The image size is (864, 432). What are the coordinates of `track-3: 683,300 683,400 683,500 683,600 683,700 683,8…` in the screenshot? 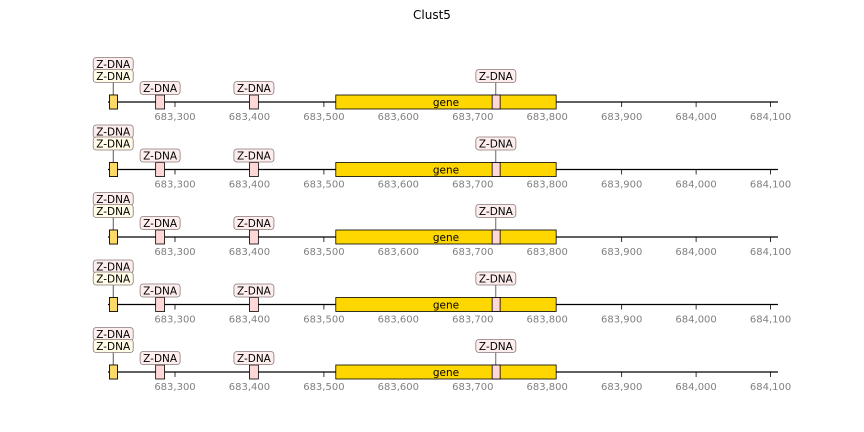 It's located at (441, 225).